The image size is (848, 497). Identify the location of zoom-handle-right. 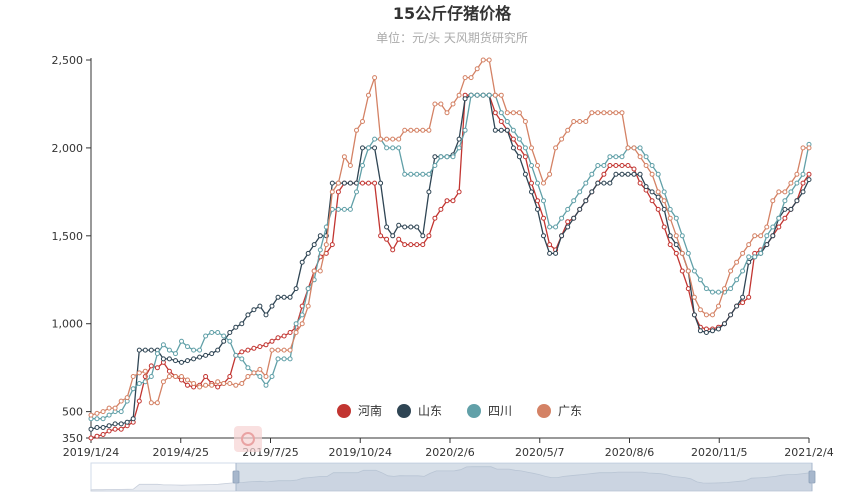
(812, 477).